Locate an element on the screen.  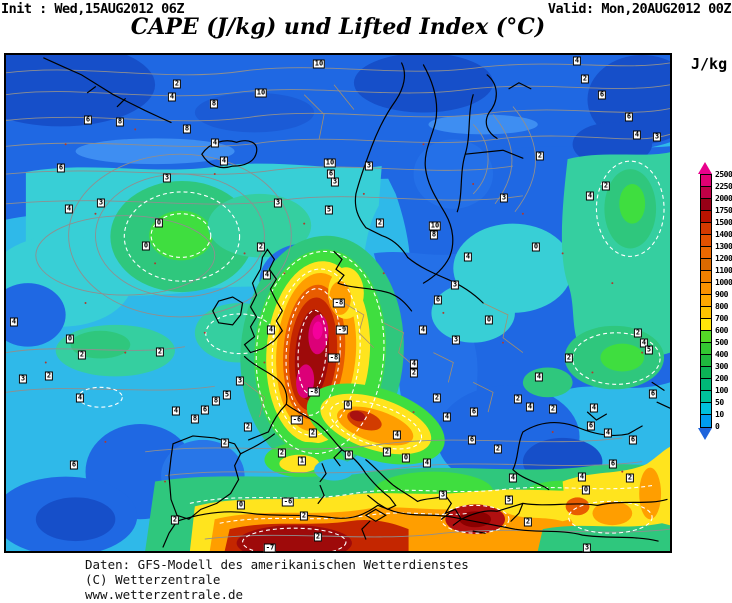
legend-tick-label: 1000 is located at coordinates (723, 282).